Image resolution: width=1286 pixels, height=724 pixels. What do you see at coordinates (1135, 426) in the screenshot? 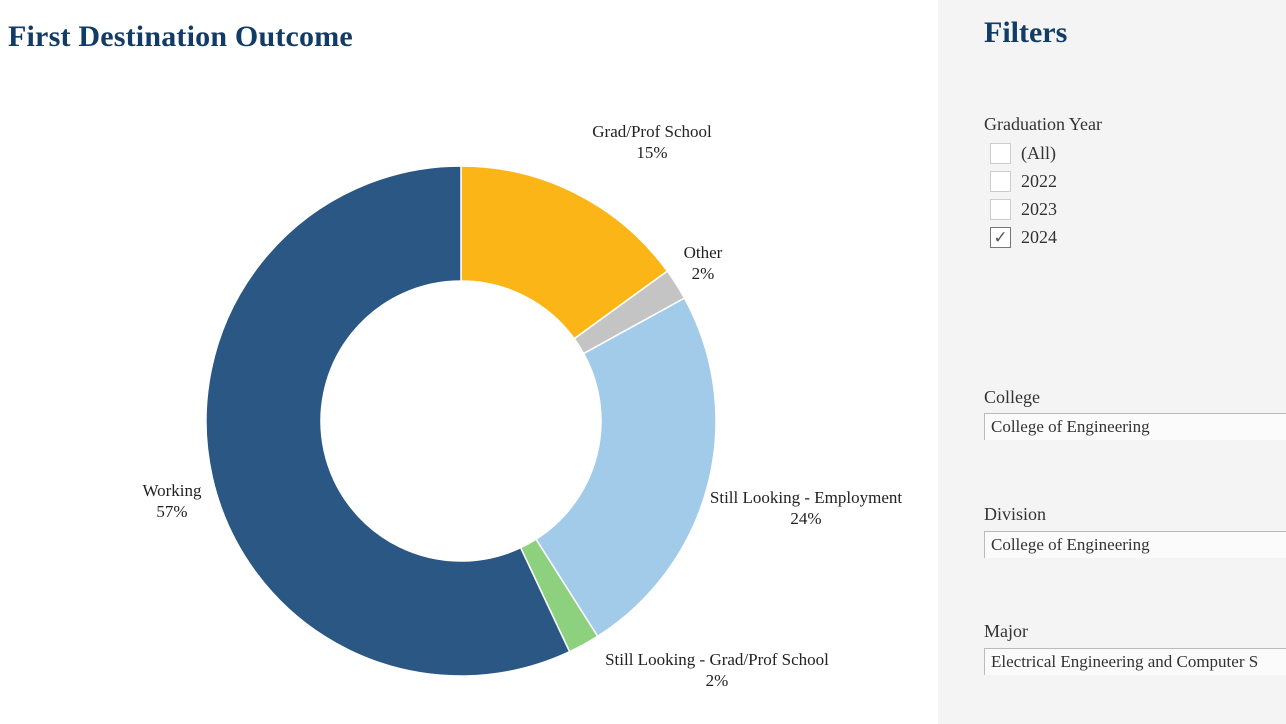
I see `college-dropdown: College of Engineering` at bounding box center [1135, 426].